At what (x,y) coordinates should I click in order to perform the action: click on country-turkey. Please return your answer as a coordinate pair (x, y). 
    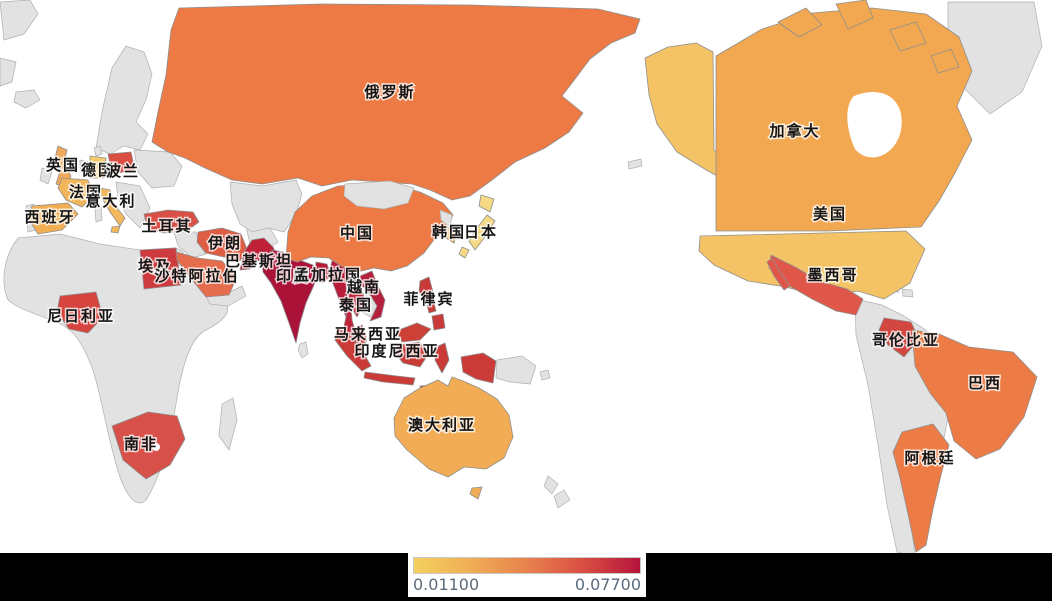
    Looking at the image, I should click on (171, 221).